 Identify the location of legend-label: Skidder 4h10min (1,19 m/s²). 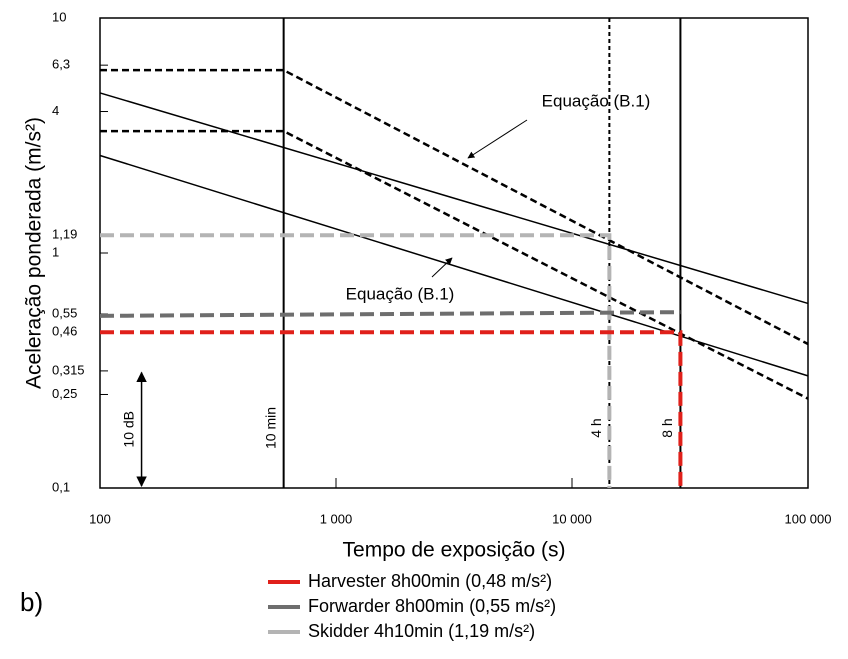
(421, 631).